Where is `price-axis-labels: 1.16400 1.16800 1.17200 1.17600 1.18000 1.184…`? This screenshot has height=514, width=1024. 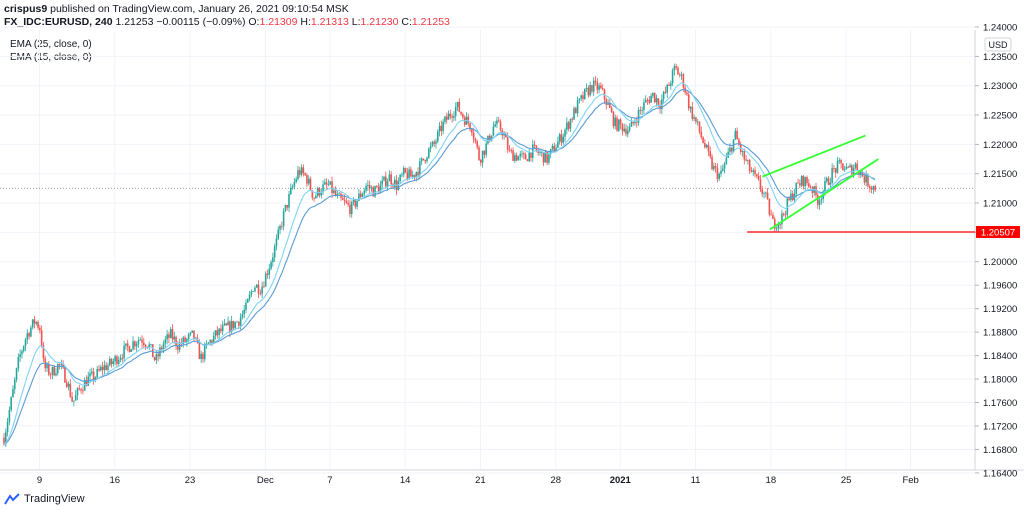
price-axis-labels: 1.16400 1.16800 1.17200 1.17600 1.18000 1.184… is located at coordinates (996, 251).